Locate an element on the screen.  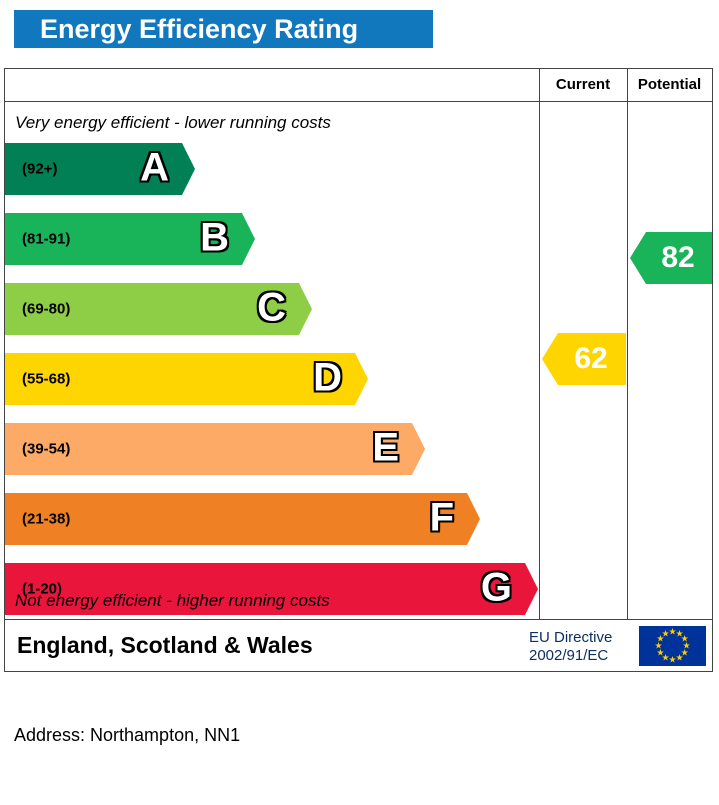
band-letter: G is located at coordinates (496, 587).